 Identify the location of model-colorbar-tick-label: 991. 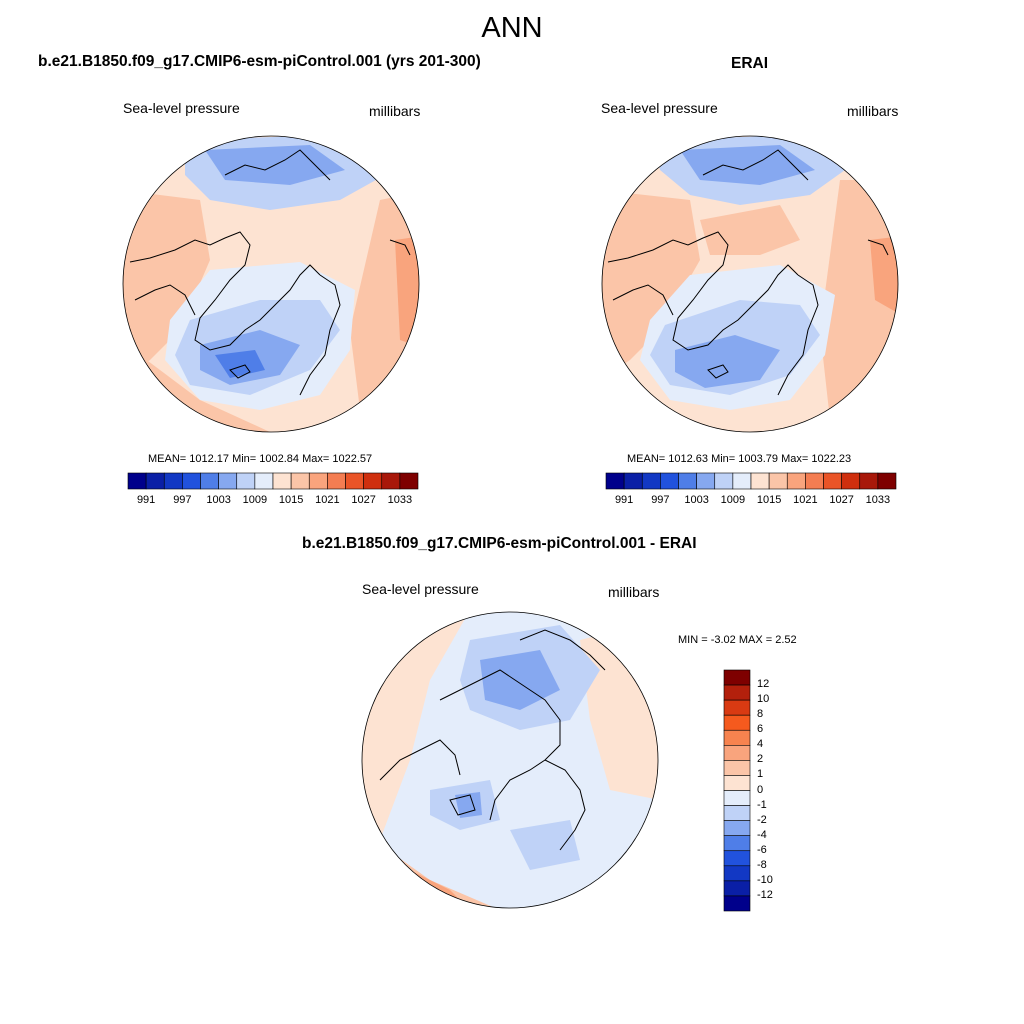
(146, 500).